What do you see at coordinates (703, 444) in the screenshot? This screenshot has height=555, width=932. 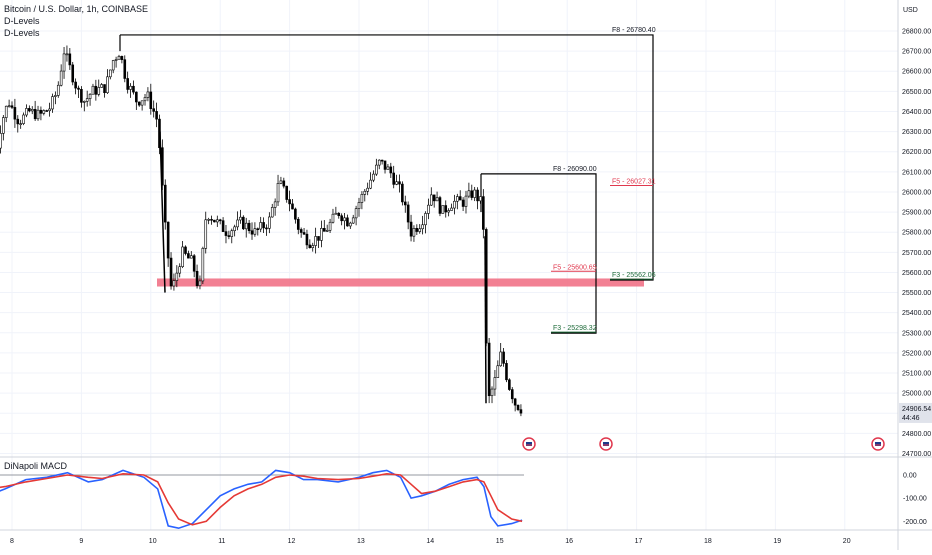 I see `event-flags` at bounding box center [703, 444].